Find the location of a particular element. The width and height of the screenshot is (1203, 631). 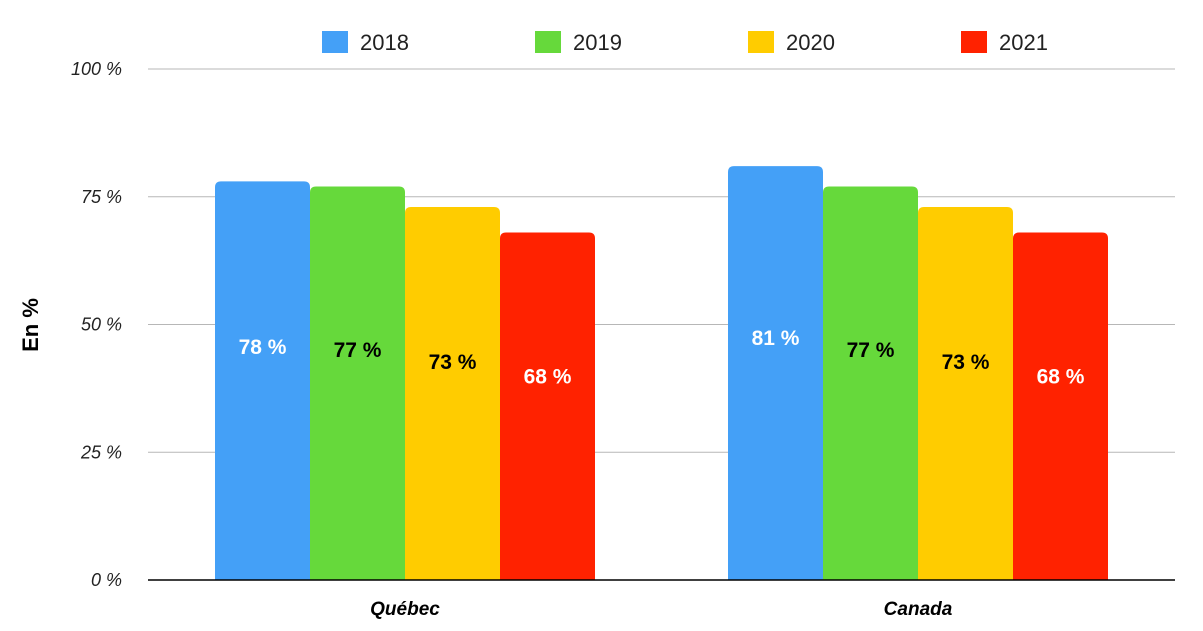

bar-data-label: 81 % is located at coordinates (776, 338).